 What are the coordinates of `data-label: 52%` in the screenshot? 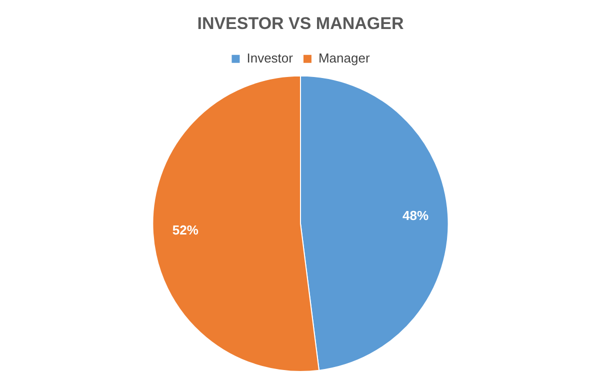 It's located at (185, 230).